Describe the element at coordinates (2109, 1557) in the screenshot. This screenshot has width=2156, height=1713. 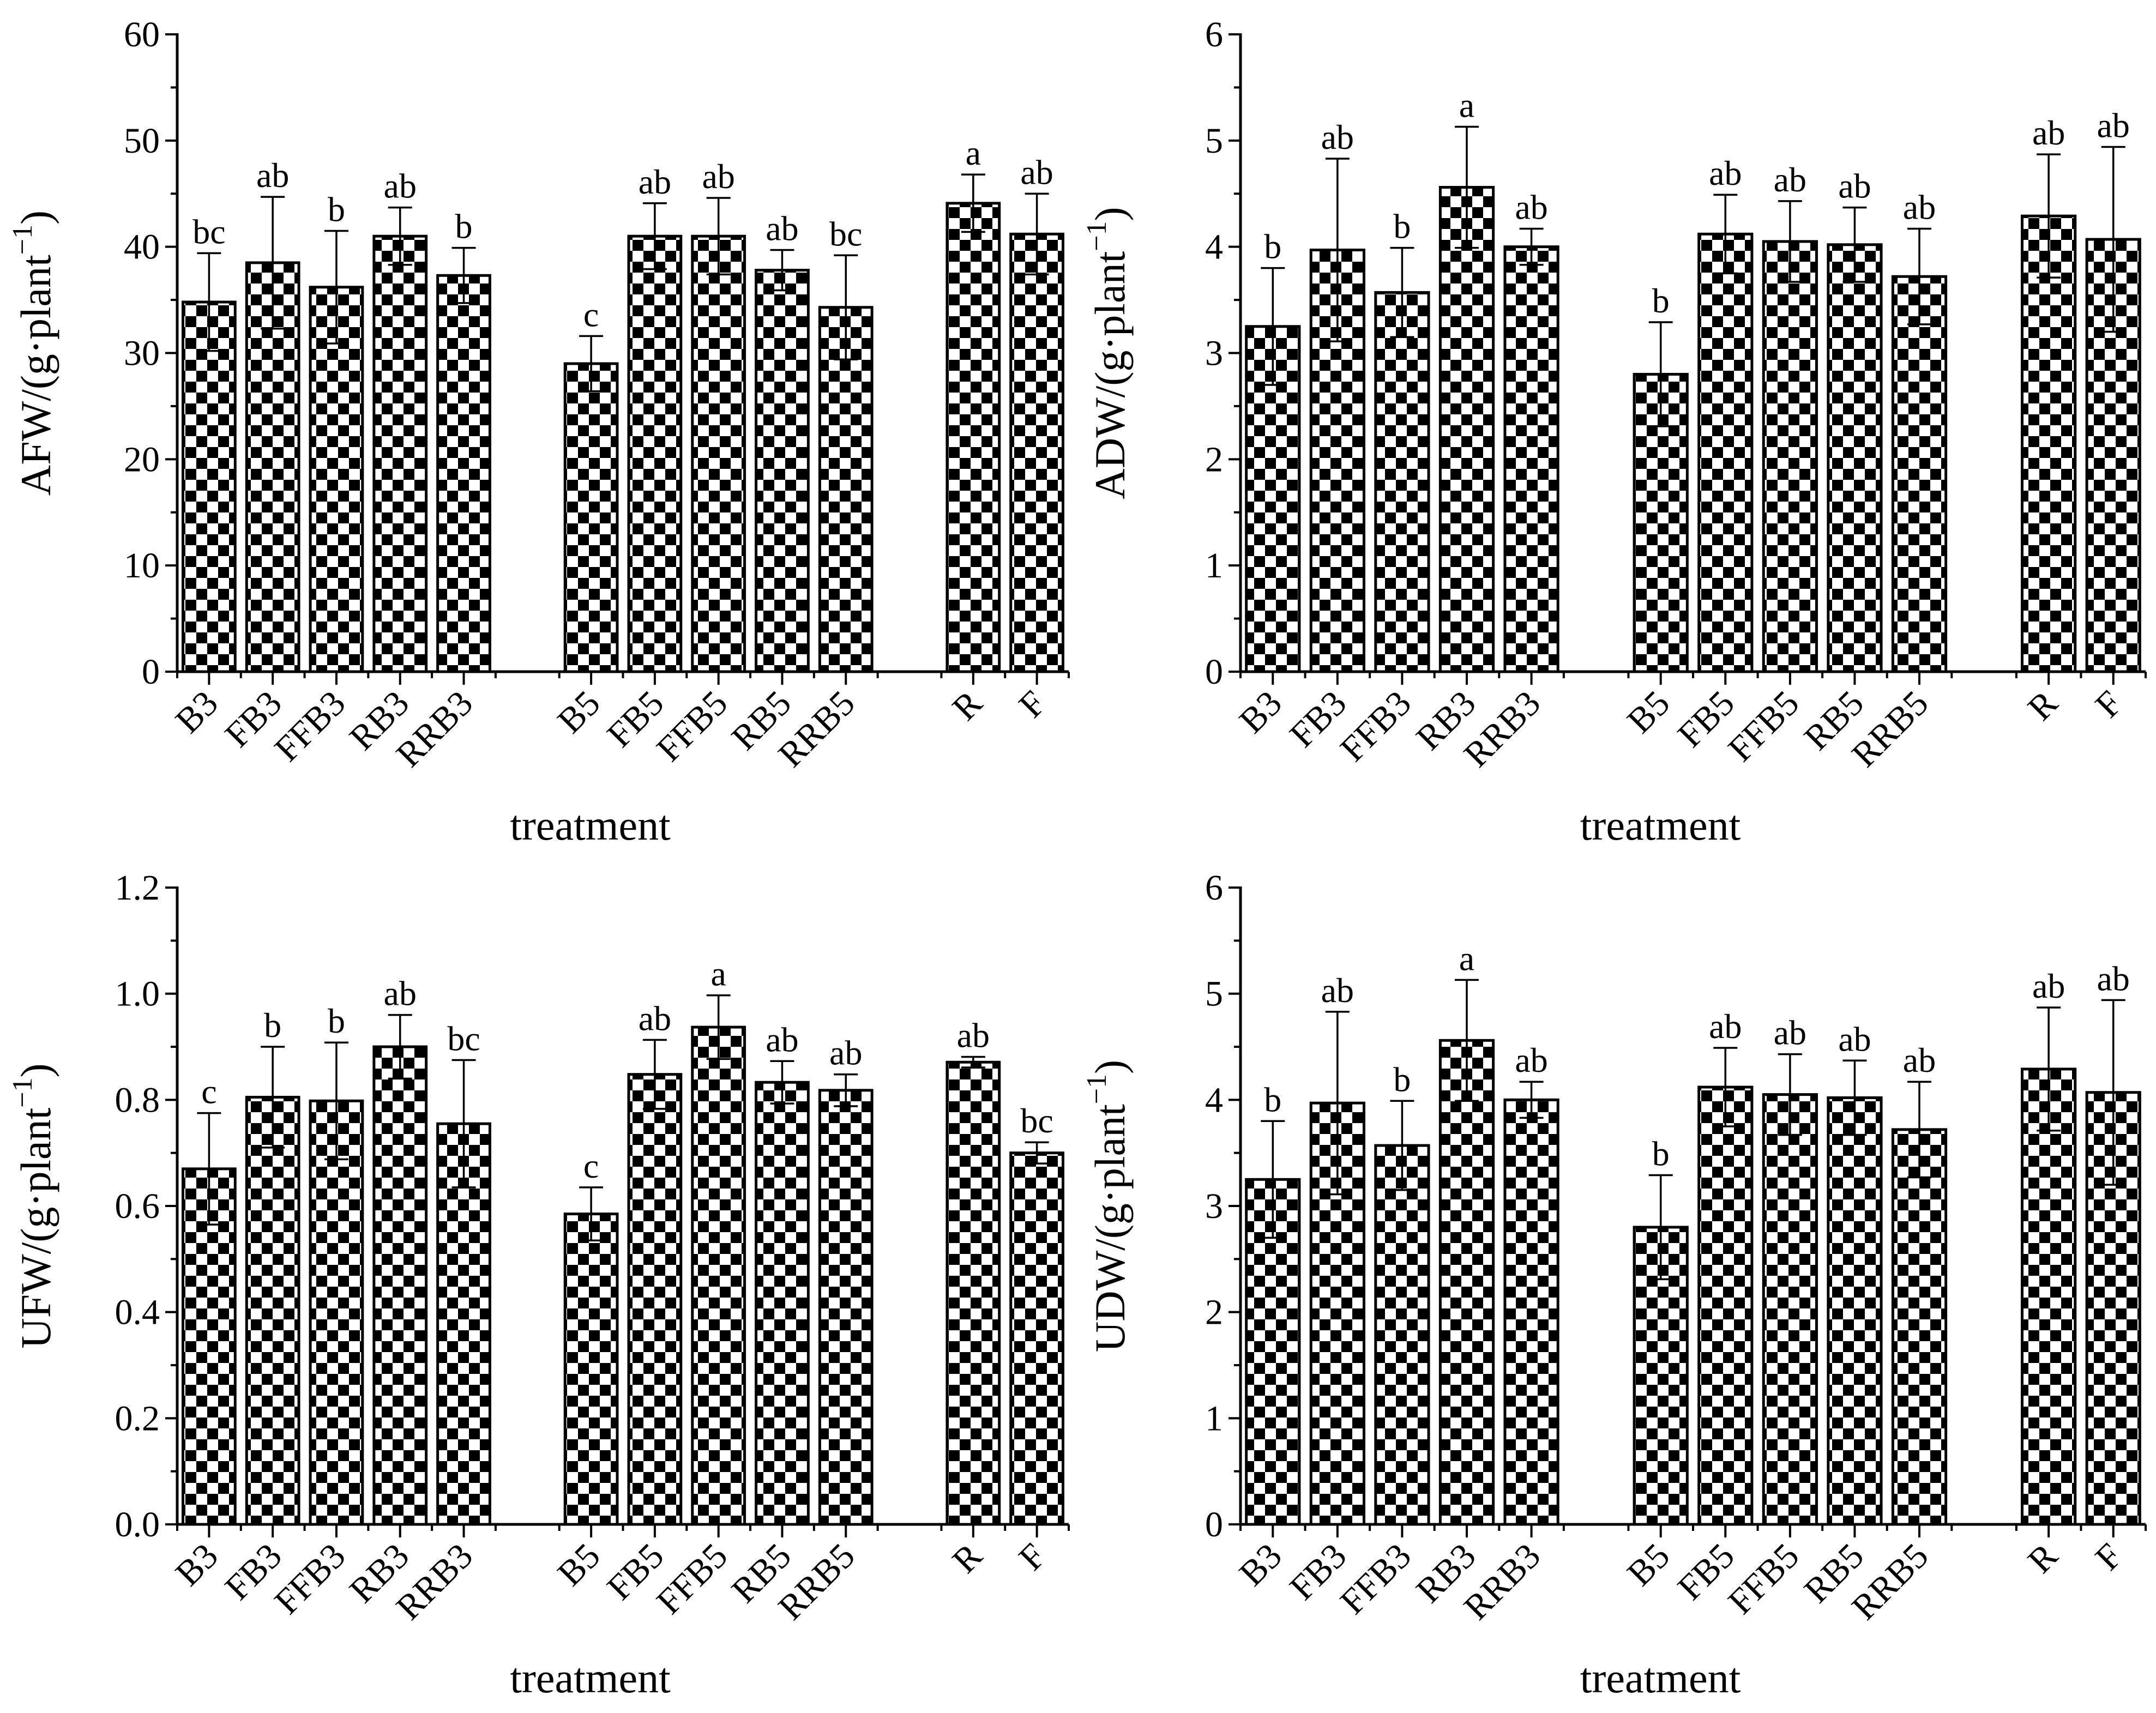
I see `x-tick-label: F` at that location.